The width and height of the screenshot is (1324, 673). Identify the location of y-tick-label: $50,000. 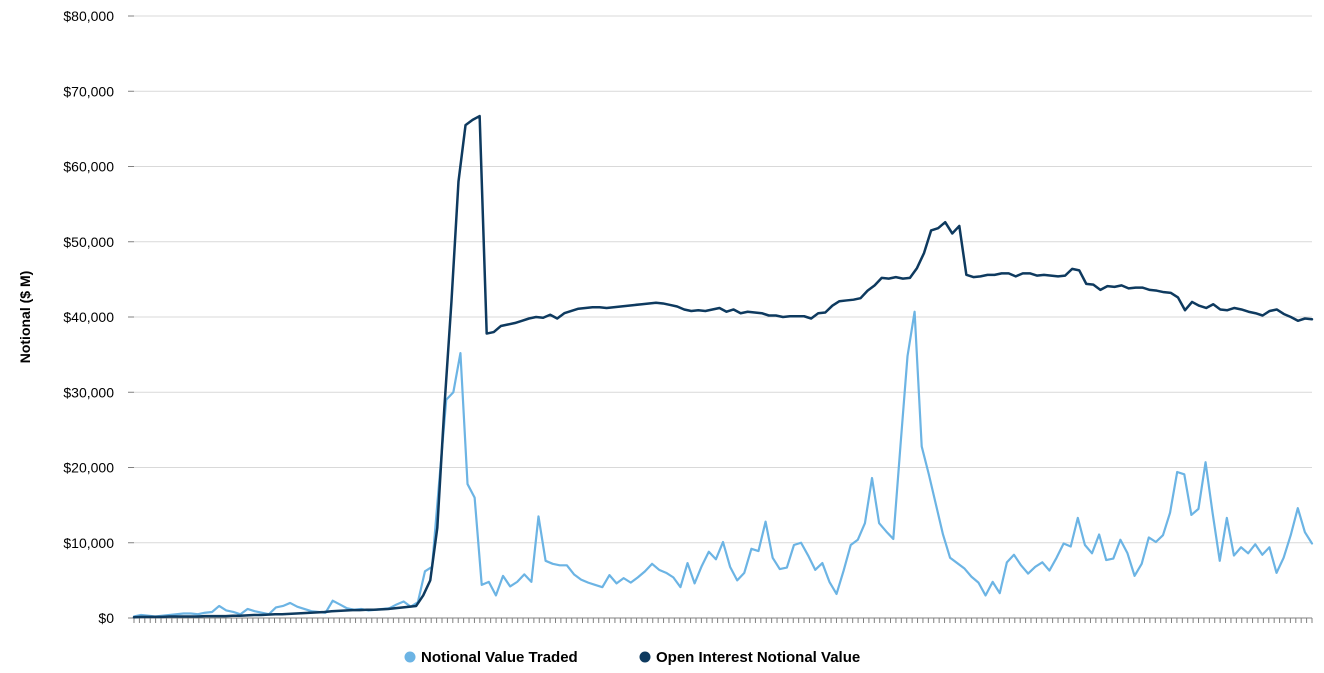
(88, 242).